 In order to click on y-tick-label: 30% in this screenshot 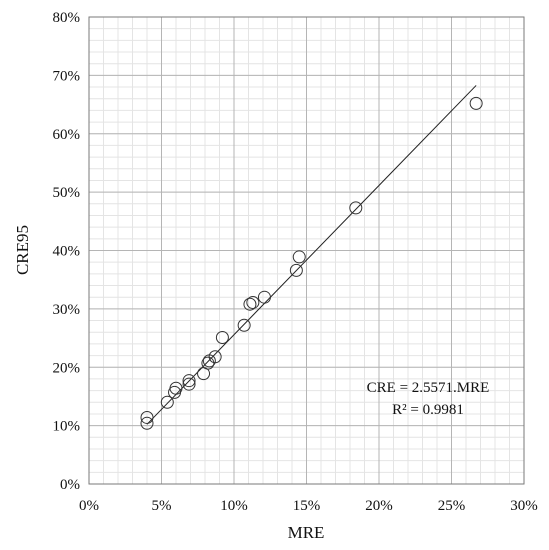, I will do `click(67, 310)`.